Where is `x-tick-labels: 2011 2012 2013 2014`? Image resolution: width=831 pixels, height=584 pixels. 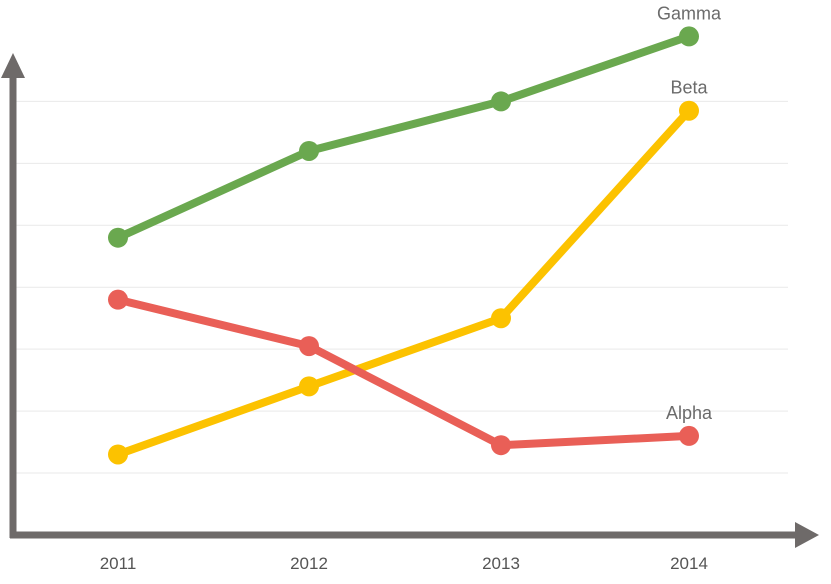
x-tick-labels: 2011 2012 2013 2014 is located at coordinates (404, 563).